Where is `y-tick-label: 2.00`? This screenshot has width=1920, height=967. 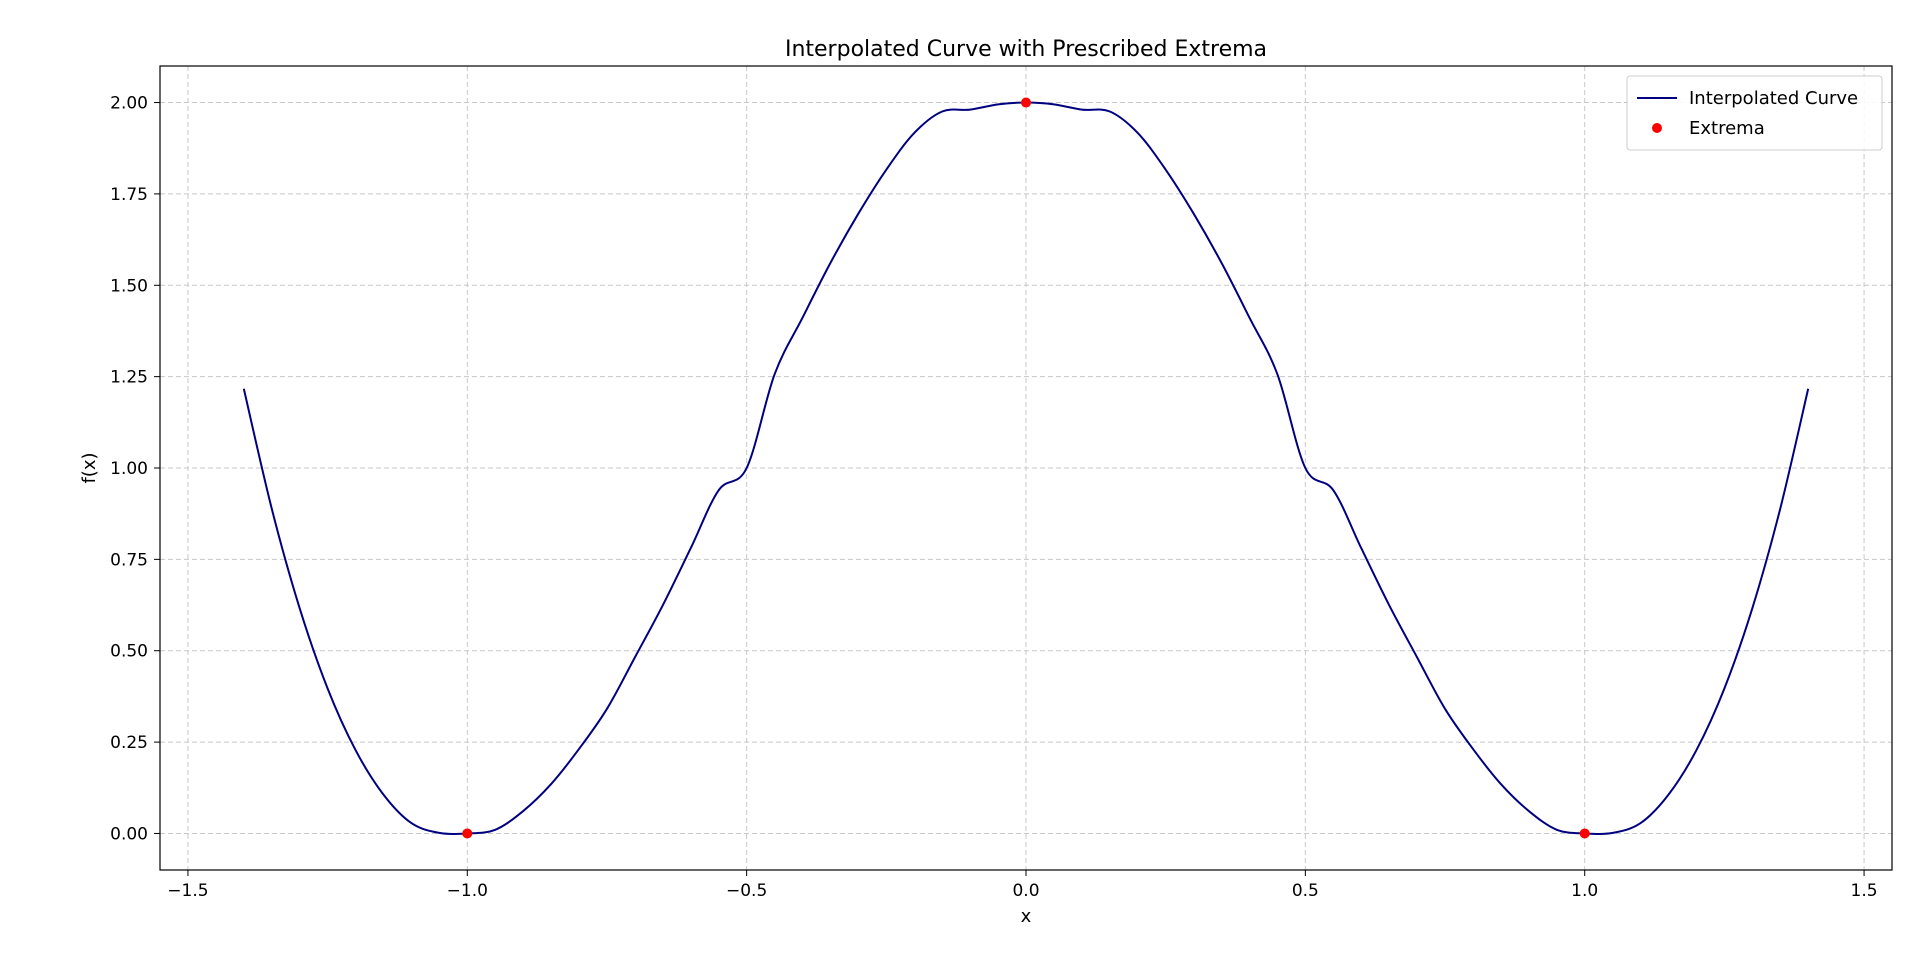 y-tick-label: 2.00 is located at coordinates (129, 104).